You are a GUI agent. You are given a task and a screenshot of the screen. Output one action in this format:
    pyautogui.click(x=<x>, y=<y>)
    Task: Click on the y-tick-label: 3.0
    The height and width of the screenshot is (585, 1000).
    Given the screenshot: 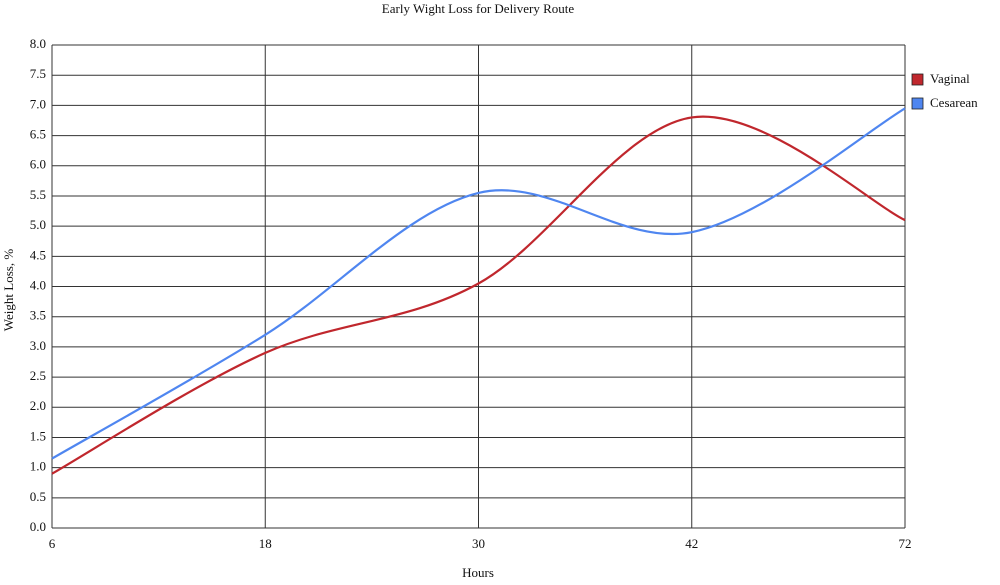 What is the action you would take?
    pyautogui.click(x=38, y=345)
    